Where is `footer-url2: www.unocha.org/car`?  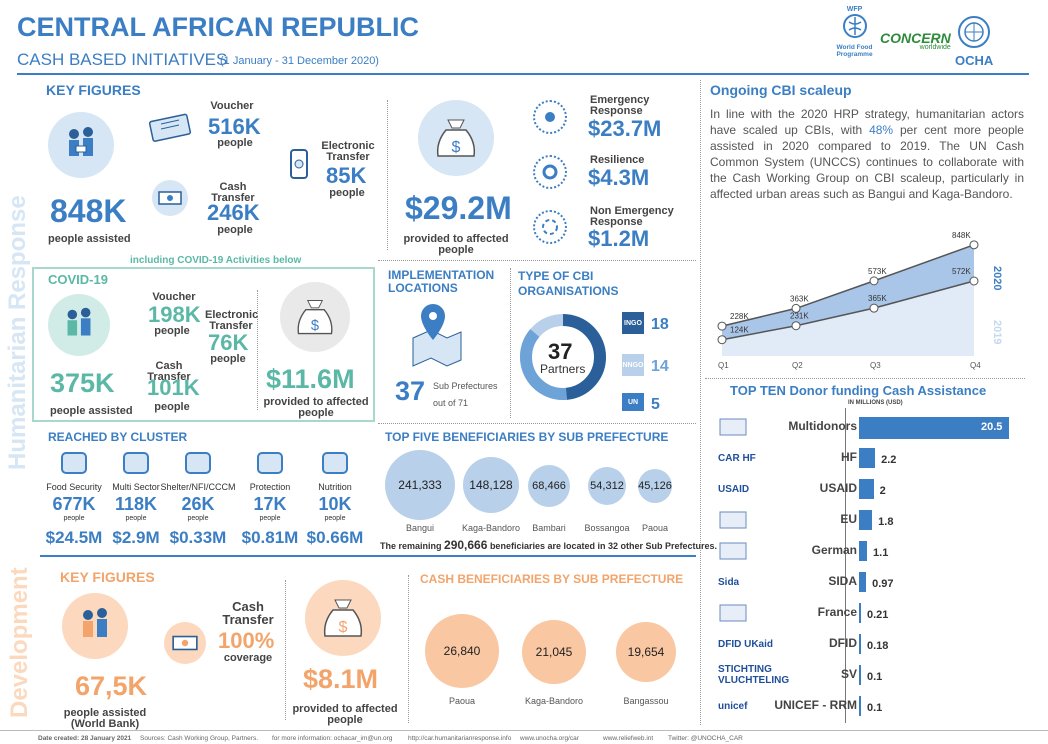
footer-url2: www.unocha.org/car is located at coordinates (549, 738).